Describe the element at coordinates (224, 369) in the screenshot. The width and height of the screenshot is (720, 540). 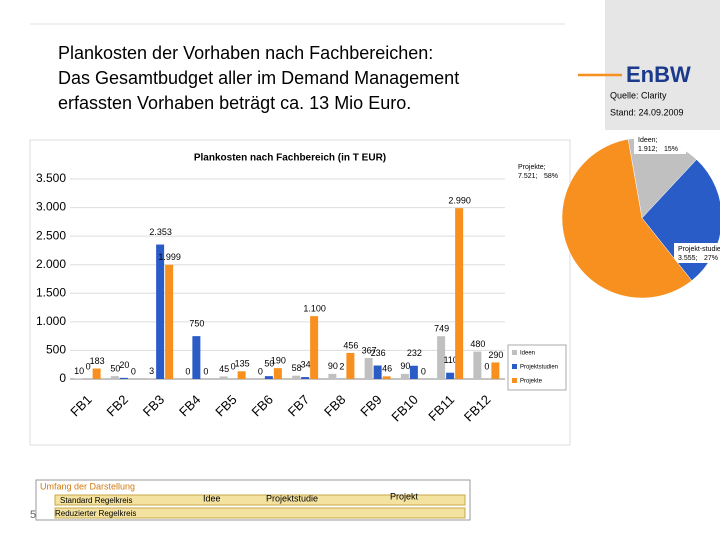
I see `data-label: 45` at that location.